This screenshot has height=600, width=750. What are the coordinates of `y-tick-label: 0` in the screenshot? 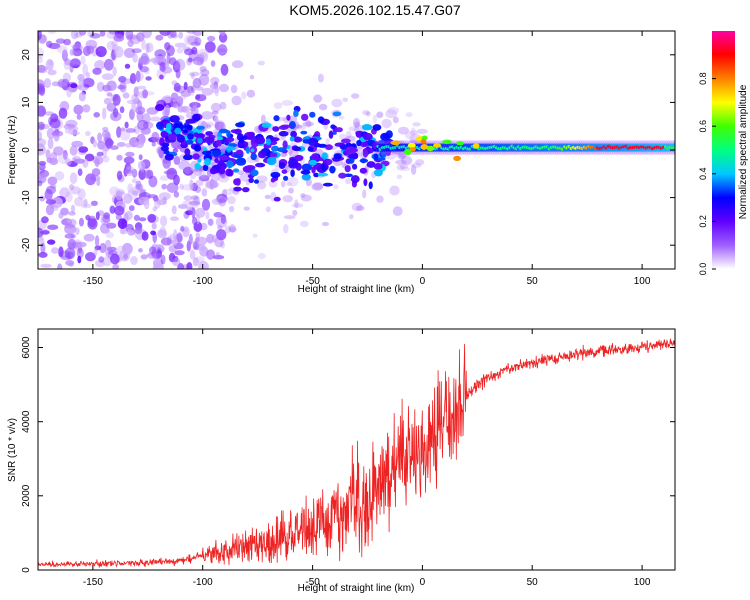 It's located at (26, 570).